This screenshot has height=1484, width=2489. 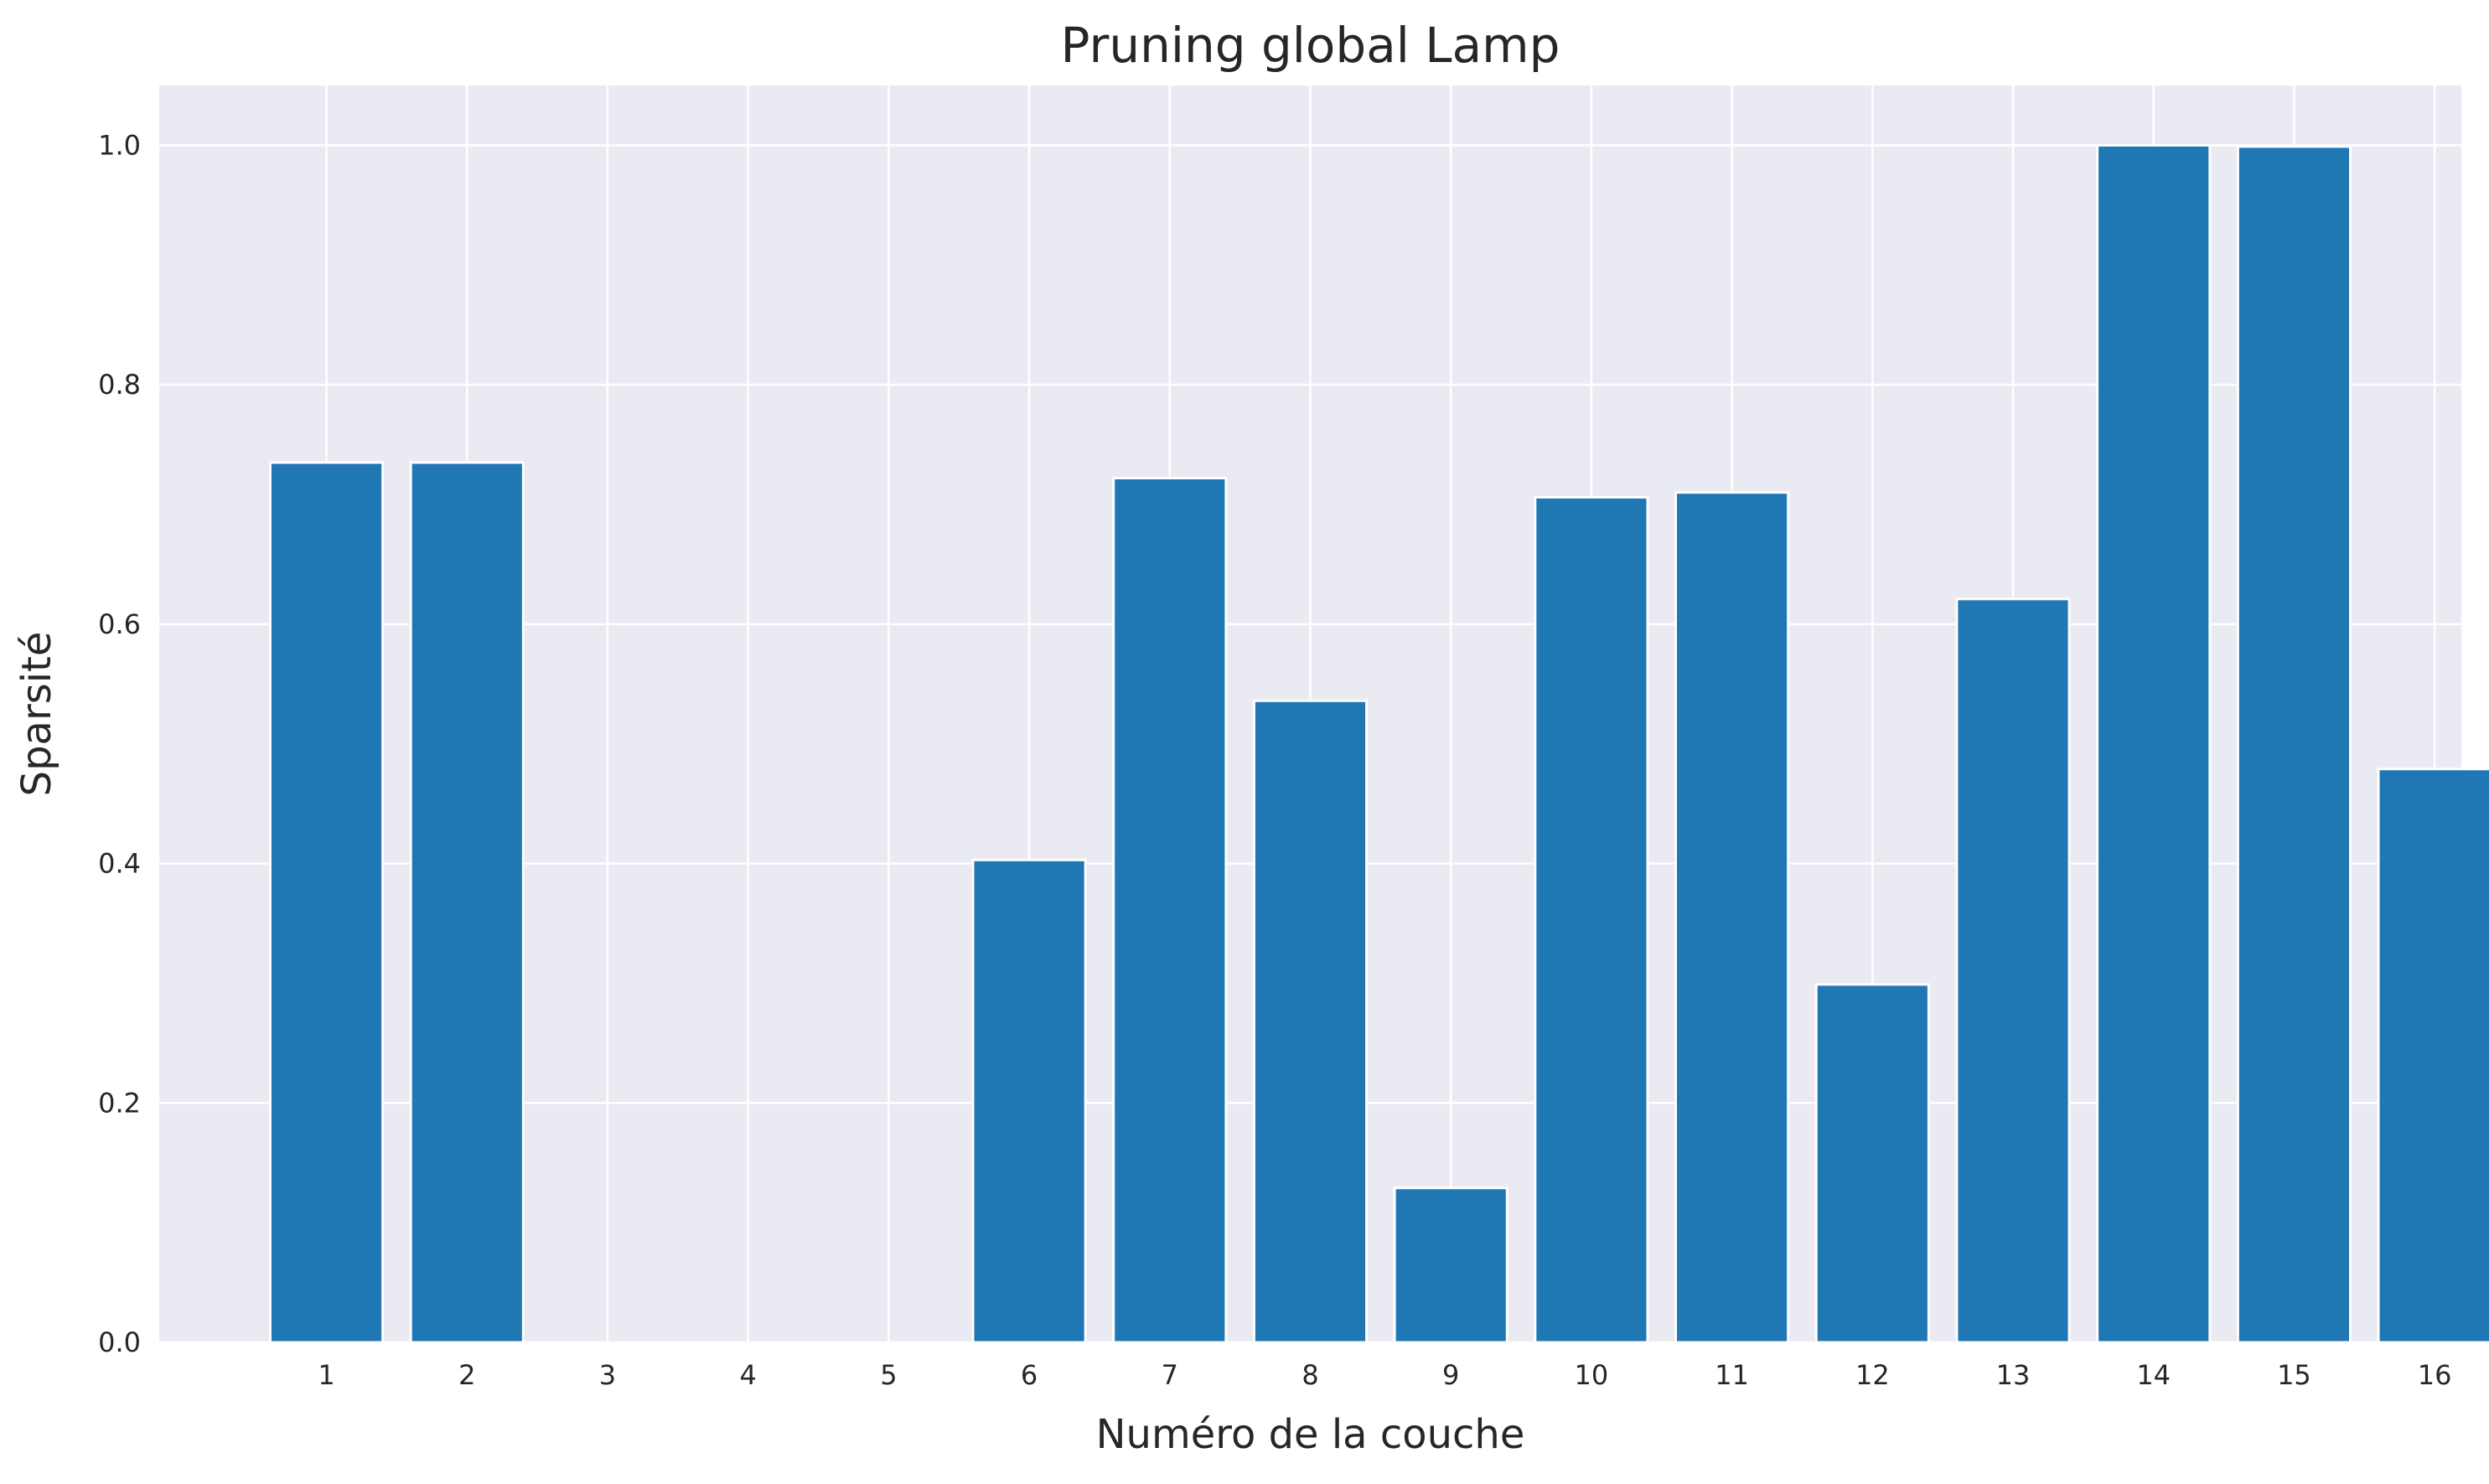 I want to click on x-tick-label: 16, so click(x=2435, y=1375).